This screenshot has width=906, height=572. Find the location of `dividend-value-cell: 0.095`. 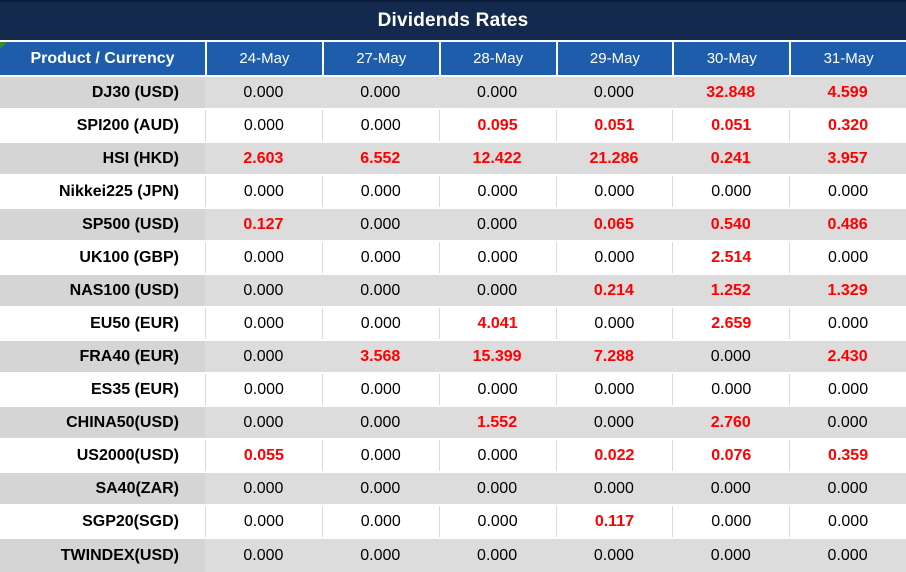

dividend-value-cell: 0.095 is located at coordinates (497, 125).